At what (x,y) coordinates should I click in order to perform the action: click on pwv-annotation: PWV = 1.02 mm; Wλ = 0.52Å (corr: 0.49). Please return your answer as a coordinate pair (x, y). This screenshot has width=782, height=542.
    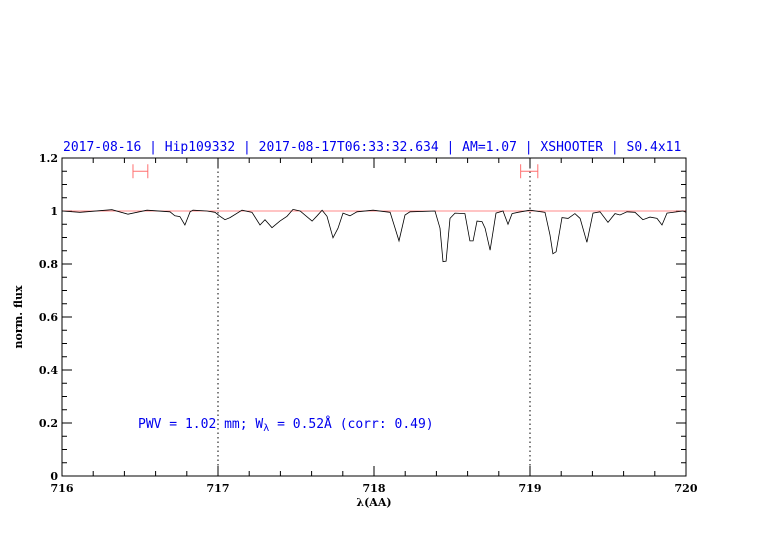
    Looking at the image, I should click on (286, 425).